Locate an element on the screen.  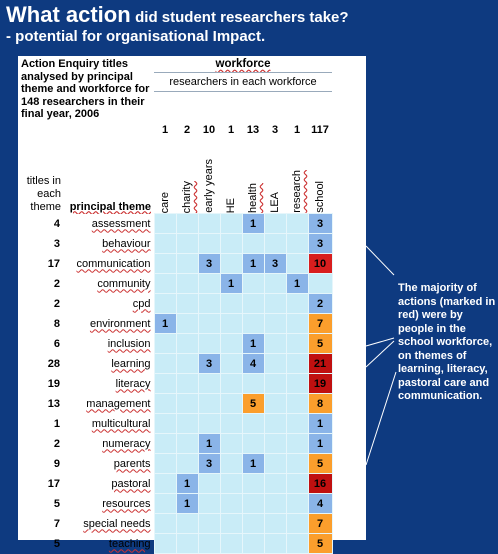
slide-subtitle: - potential for organisational Impact. is located at coordinates (136, 36).